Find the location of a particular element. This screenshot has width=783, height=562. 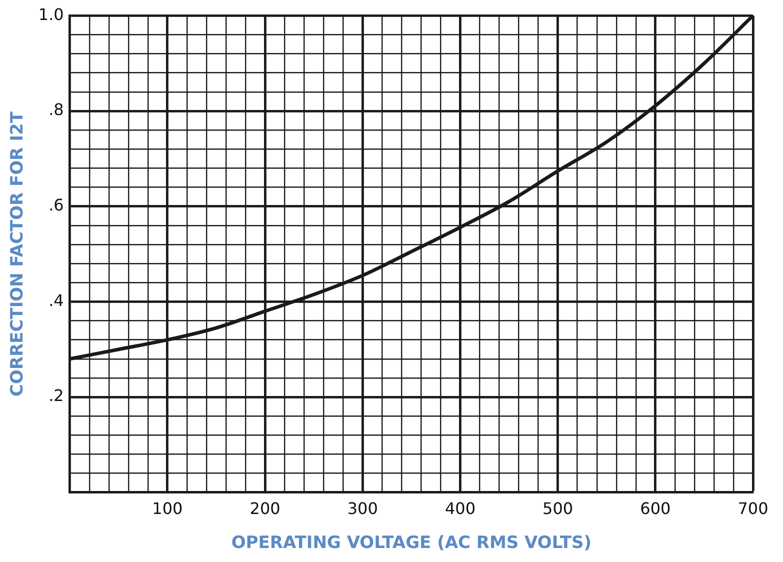

x-tick-label: 600 is located at coordinates (655, 508).